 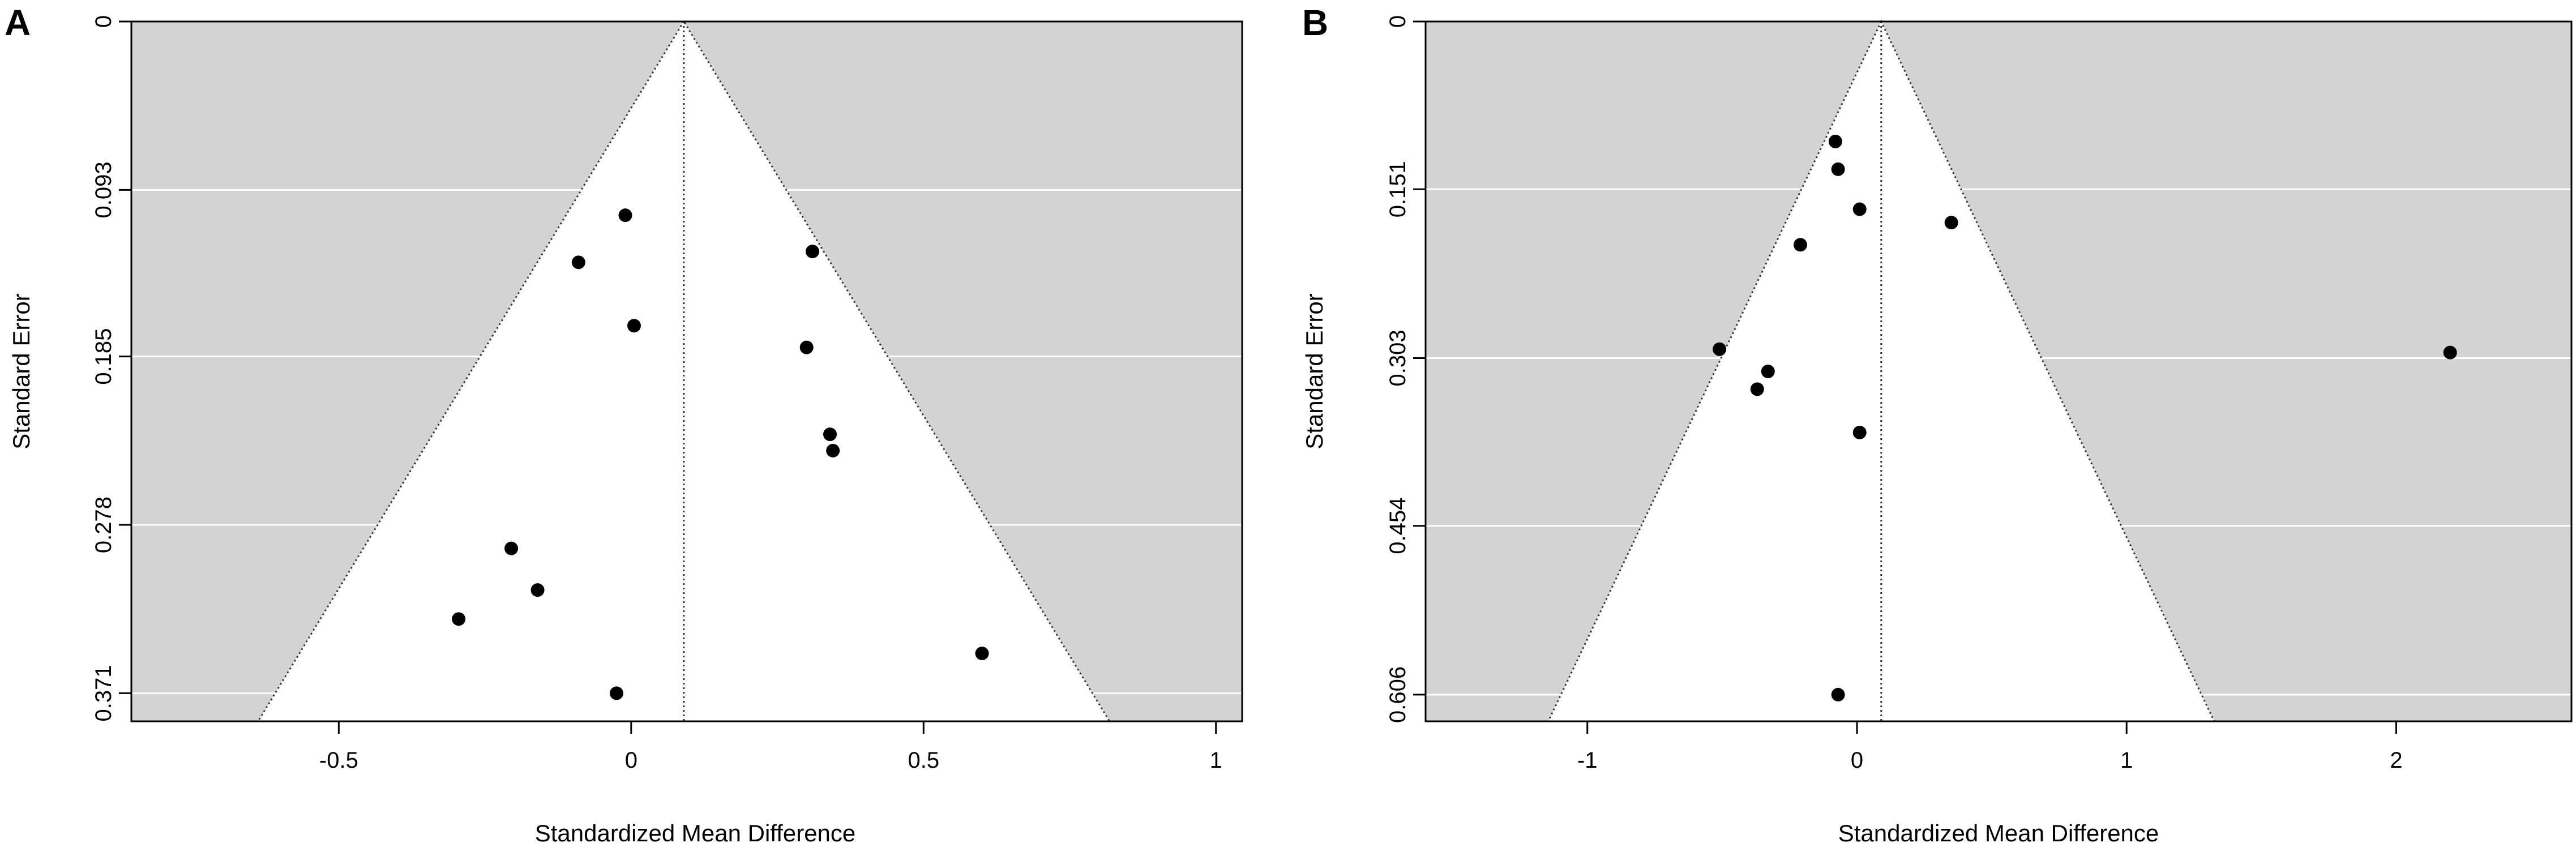 I want to click on panel-a-y-tick-label-0: 0, so click(x=103, y=21).